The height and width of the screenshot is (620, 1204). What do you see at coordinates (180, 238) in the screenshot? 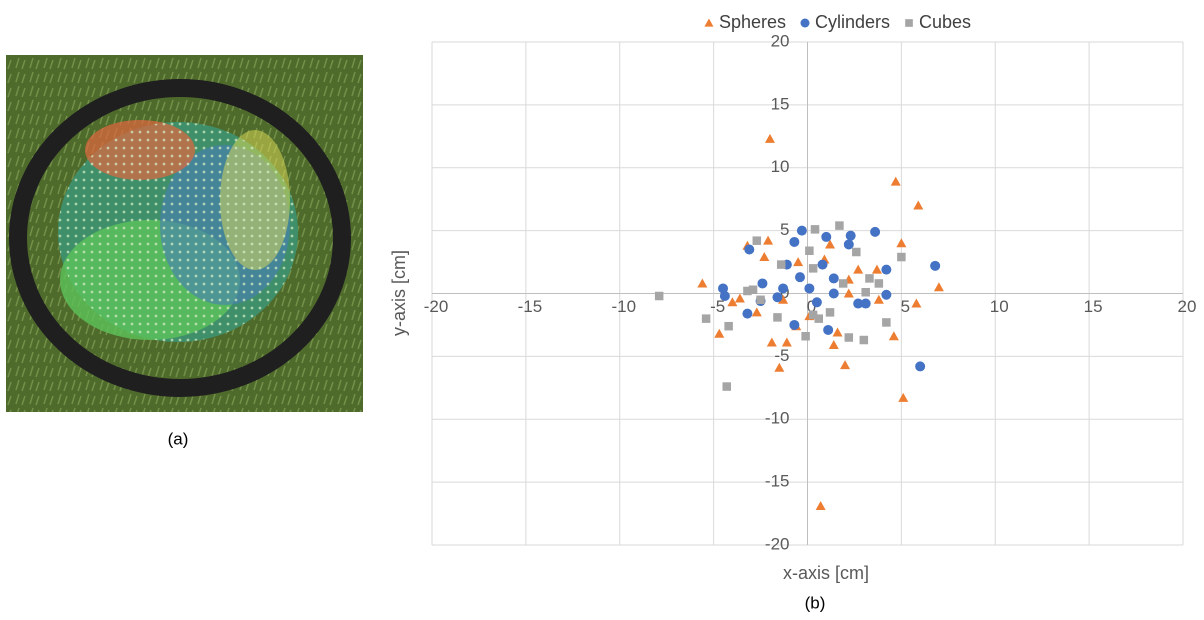
I see `ring` at bounding box center [180, 238].